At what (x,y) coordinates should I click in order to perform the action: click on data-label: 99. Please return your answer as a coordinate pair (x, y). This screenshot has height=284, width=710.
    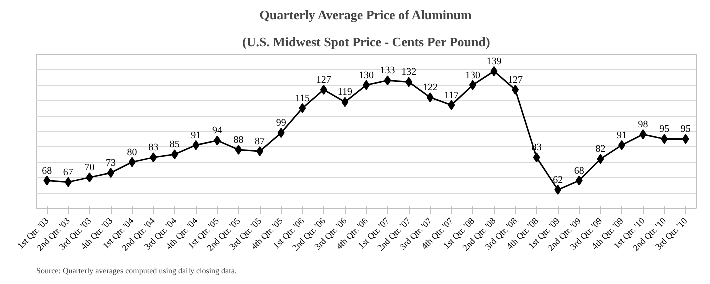
    Looking at the image, I should click on (281, 124).